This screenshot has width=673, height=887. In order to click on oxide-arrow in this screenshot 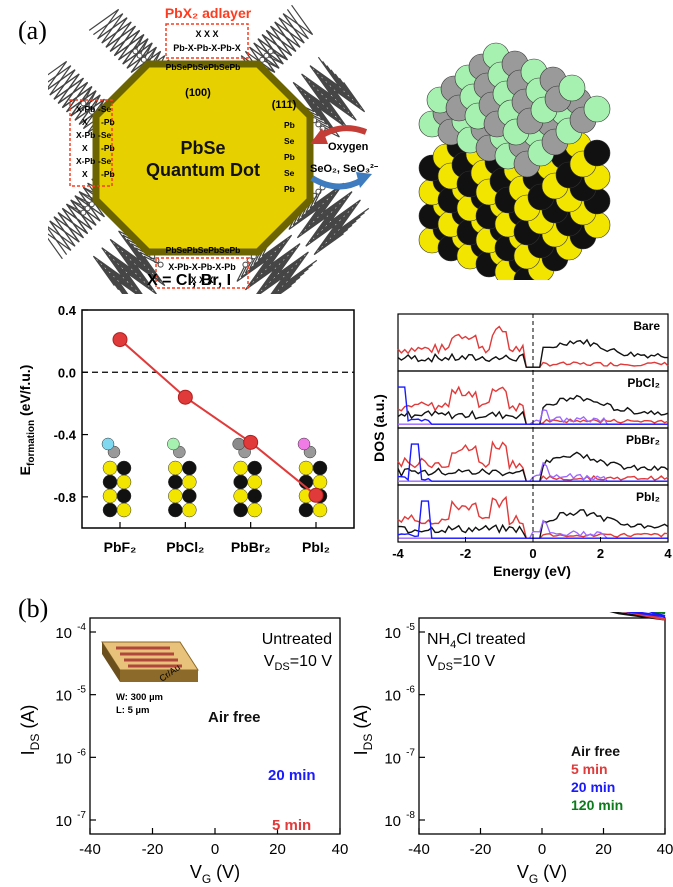, I will do `click(337, 182)`.